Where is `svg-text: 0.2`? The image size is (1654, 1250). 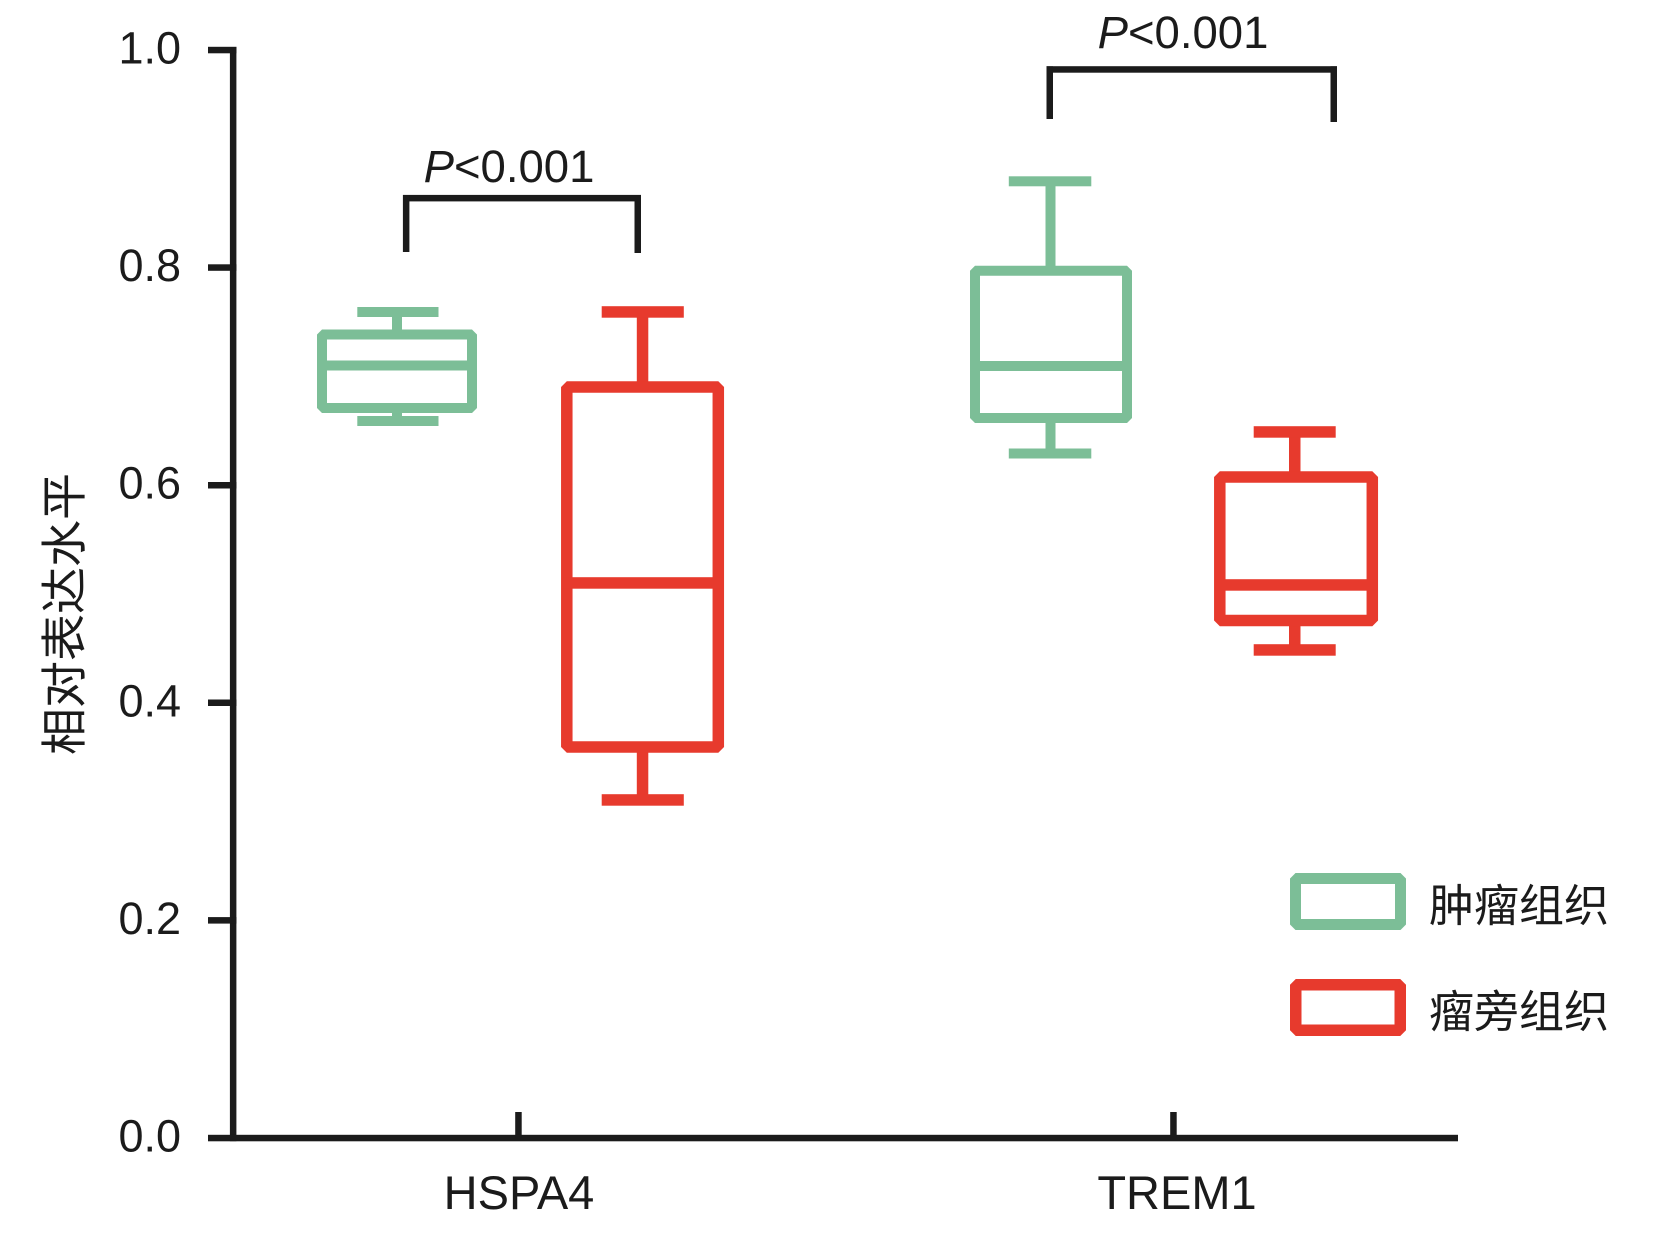 svg-text: 0.2 is located at coordinates (149, 918).